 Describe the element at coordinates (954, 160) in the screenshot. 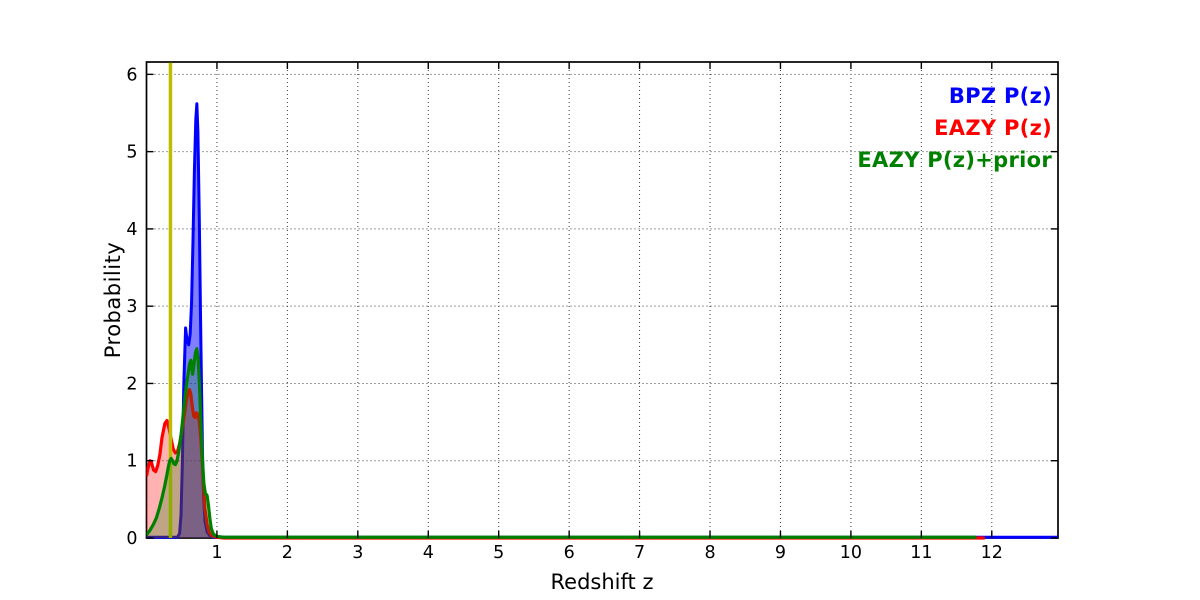

I see `legend-item-eazy-prior: EAZY P(z)+prior` at that location.